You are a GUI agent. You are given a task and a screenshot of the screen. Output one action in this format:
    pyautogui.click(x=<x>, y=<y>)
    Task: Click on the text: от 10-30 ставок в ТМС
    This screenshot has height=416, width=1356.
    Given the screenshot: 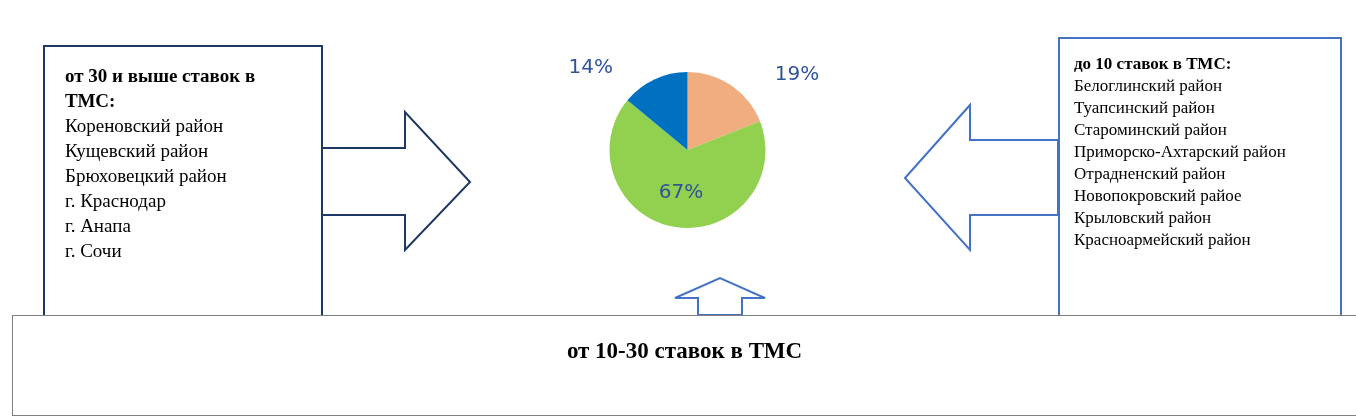 What is the action you would take?
    pyautogui.click(x=684, y=351)
    